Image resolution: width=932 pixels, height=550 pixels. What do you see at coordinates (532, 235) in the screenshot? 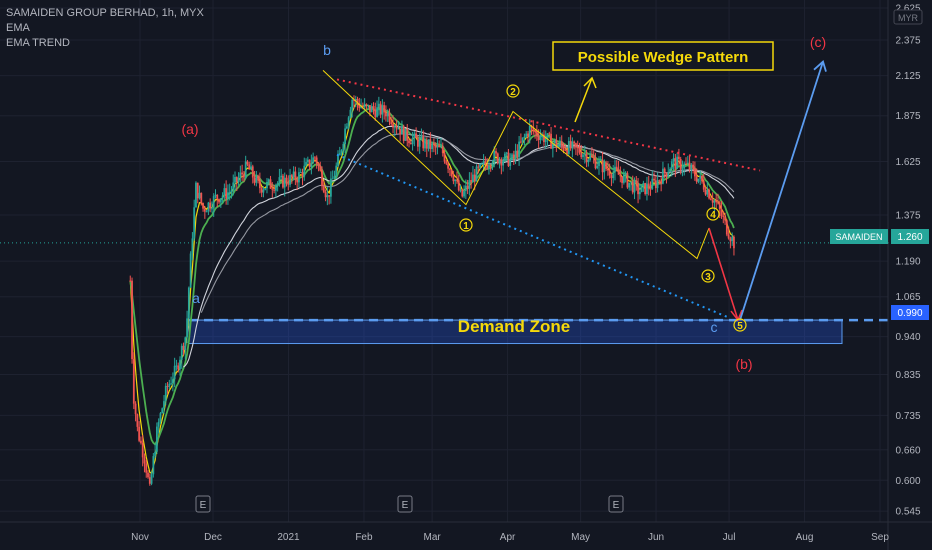
I see `wedge-lower-line` at bounding box center [532, 235].